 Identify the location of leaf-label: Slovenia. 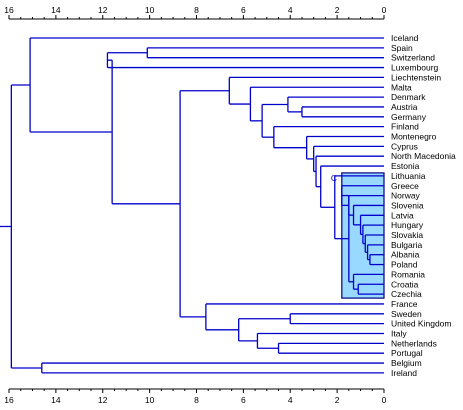
(407, 205).